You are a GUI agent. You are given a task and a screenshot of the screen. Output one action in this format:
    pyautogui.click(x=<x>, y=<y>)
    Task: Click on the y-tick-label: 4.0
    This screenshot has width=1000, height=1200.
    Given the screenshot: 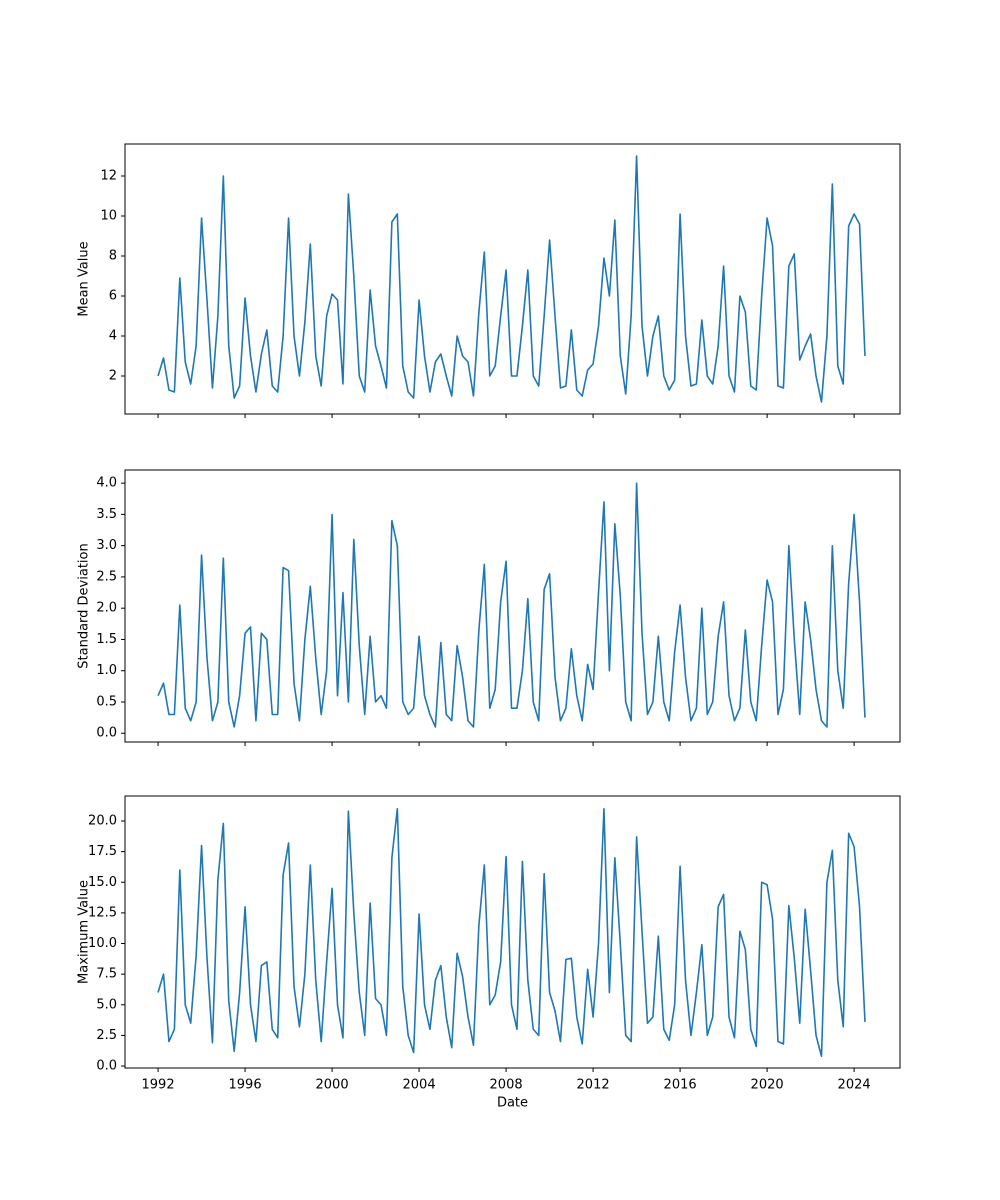 What is the action you would take?
    pyautogui.click(x=106, y=483)
    